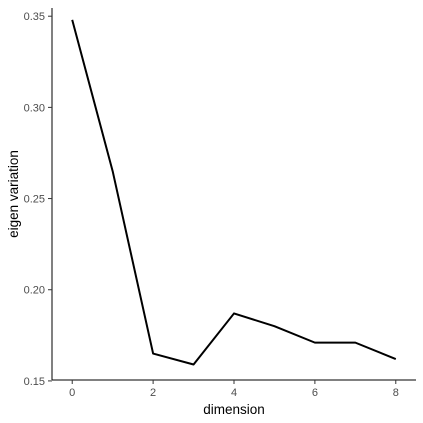 The width and height of the screenshot is (423, 423). I want to click on y-tick-label: 0.25, so click(34, 200).